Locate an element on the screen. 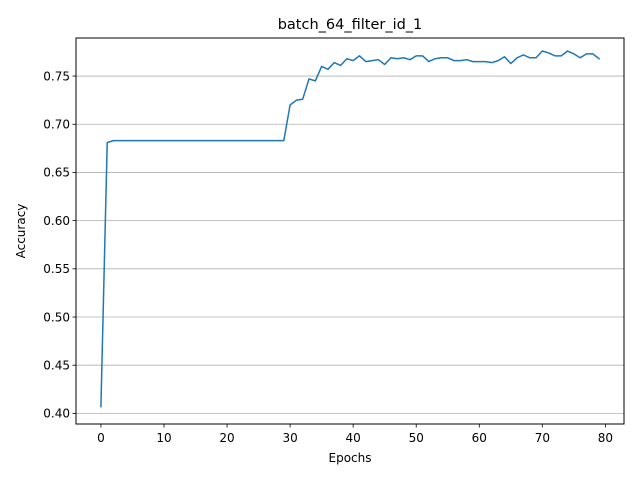 This screenshot has height=480, width=640. y-tick-label: 0.40 is located at coordinates (56, 414).